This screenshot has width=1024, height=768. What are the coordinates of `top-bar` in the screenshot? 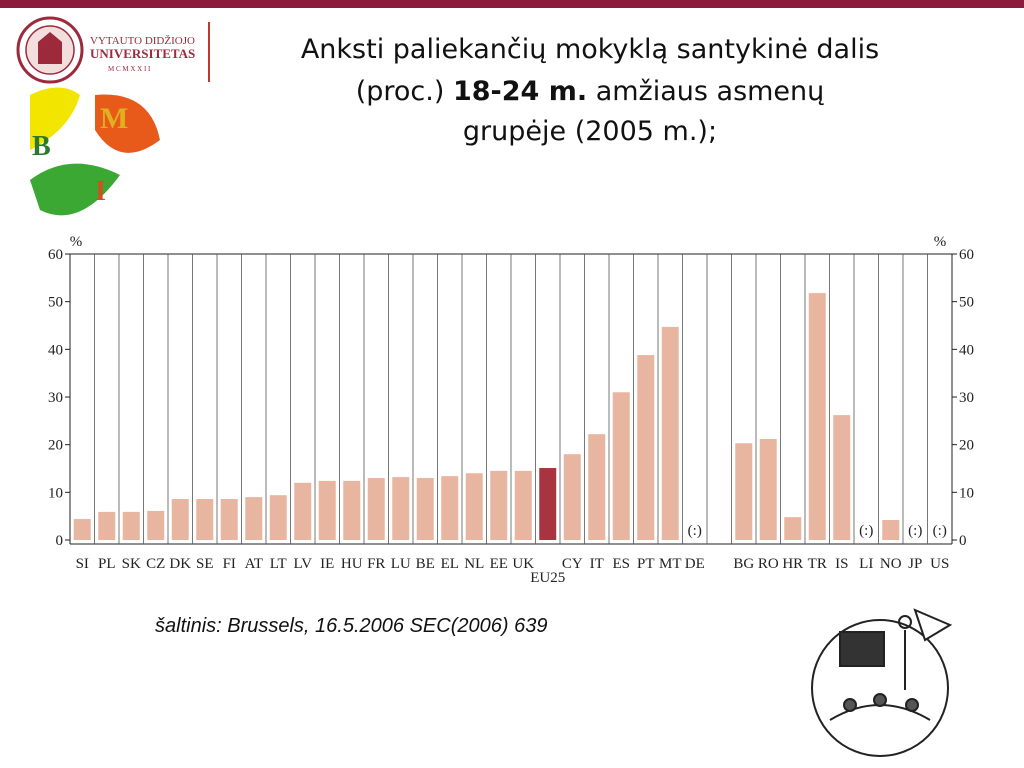 It's located at (512, 4).